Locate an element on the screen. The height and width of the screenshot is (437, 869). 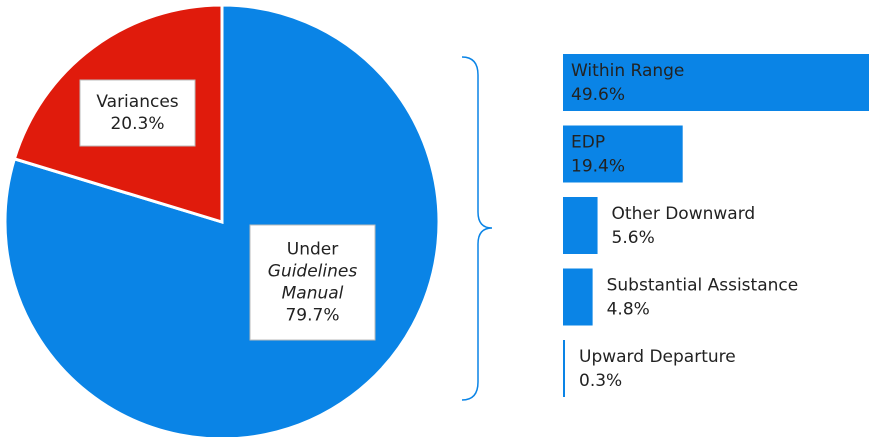
slice-label: Under Guidelines Manual is located at coordinates (313, 272).